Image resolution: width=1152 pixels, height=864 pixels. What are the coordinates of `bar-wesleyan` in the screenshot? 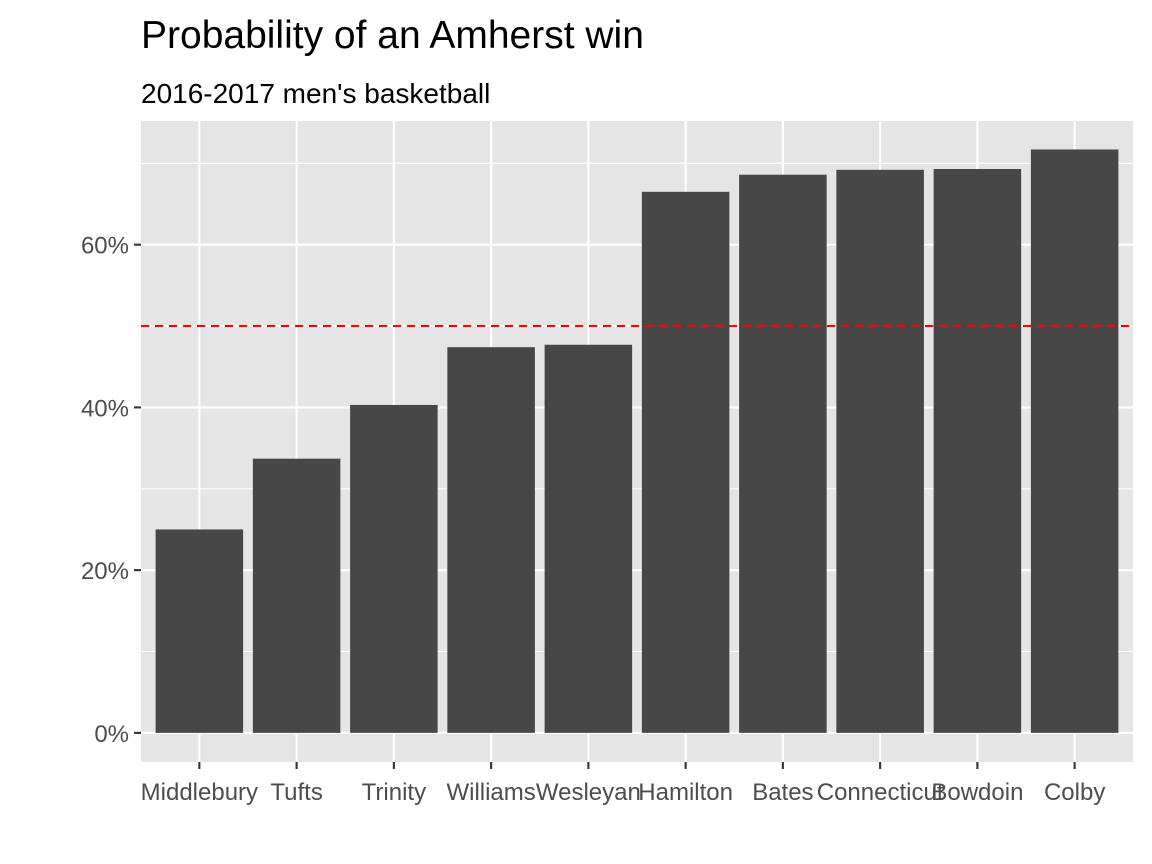 It's located at (588, 538).